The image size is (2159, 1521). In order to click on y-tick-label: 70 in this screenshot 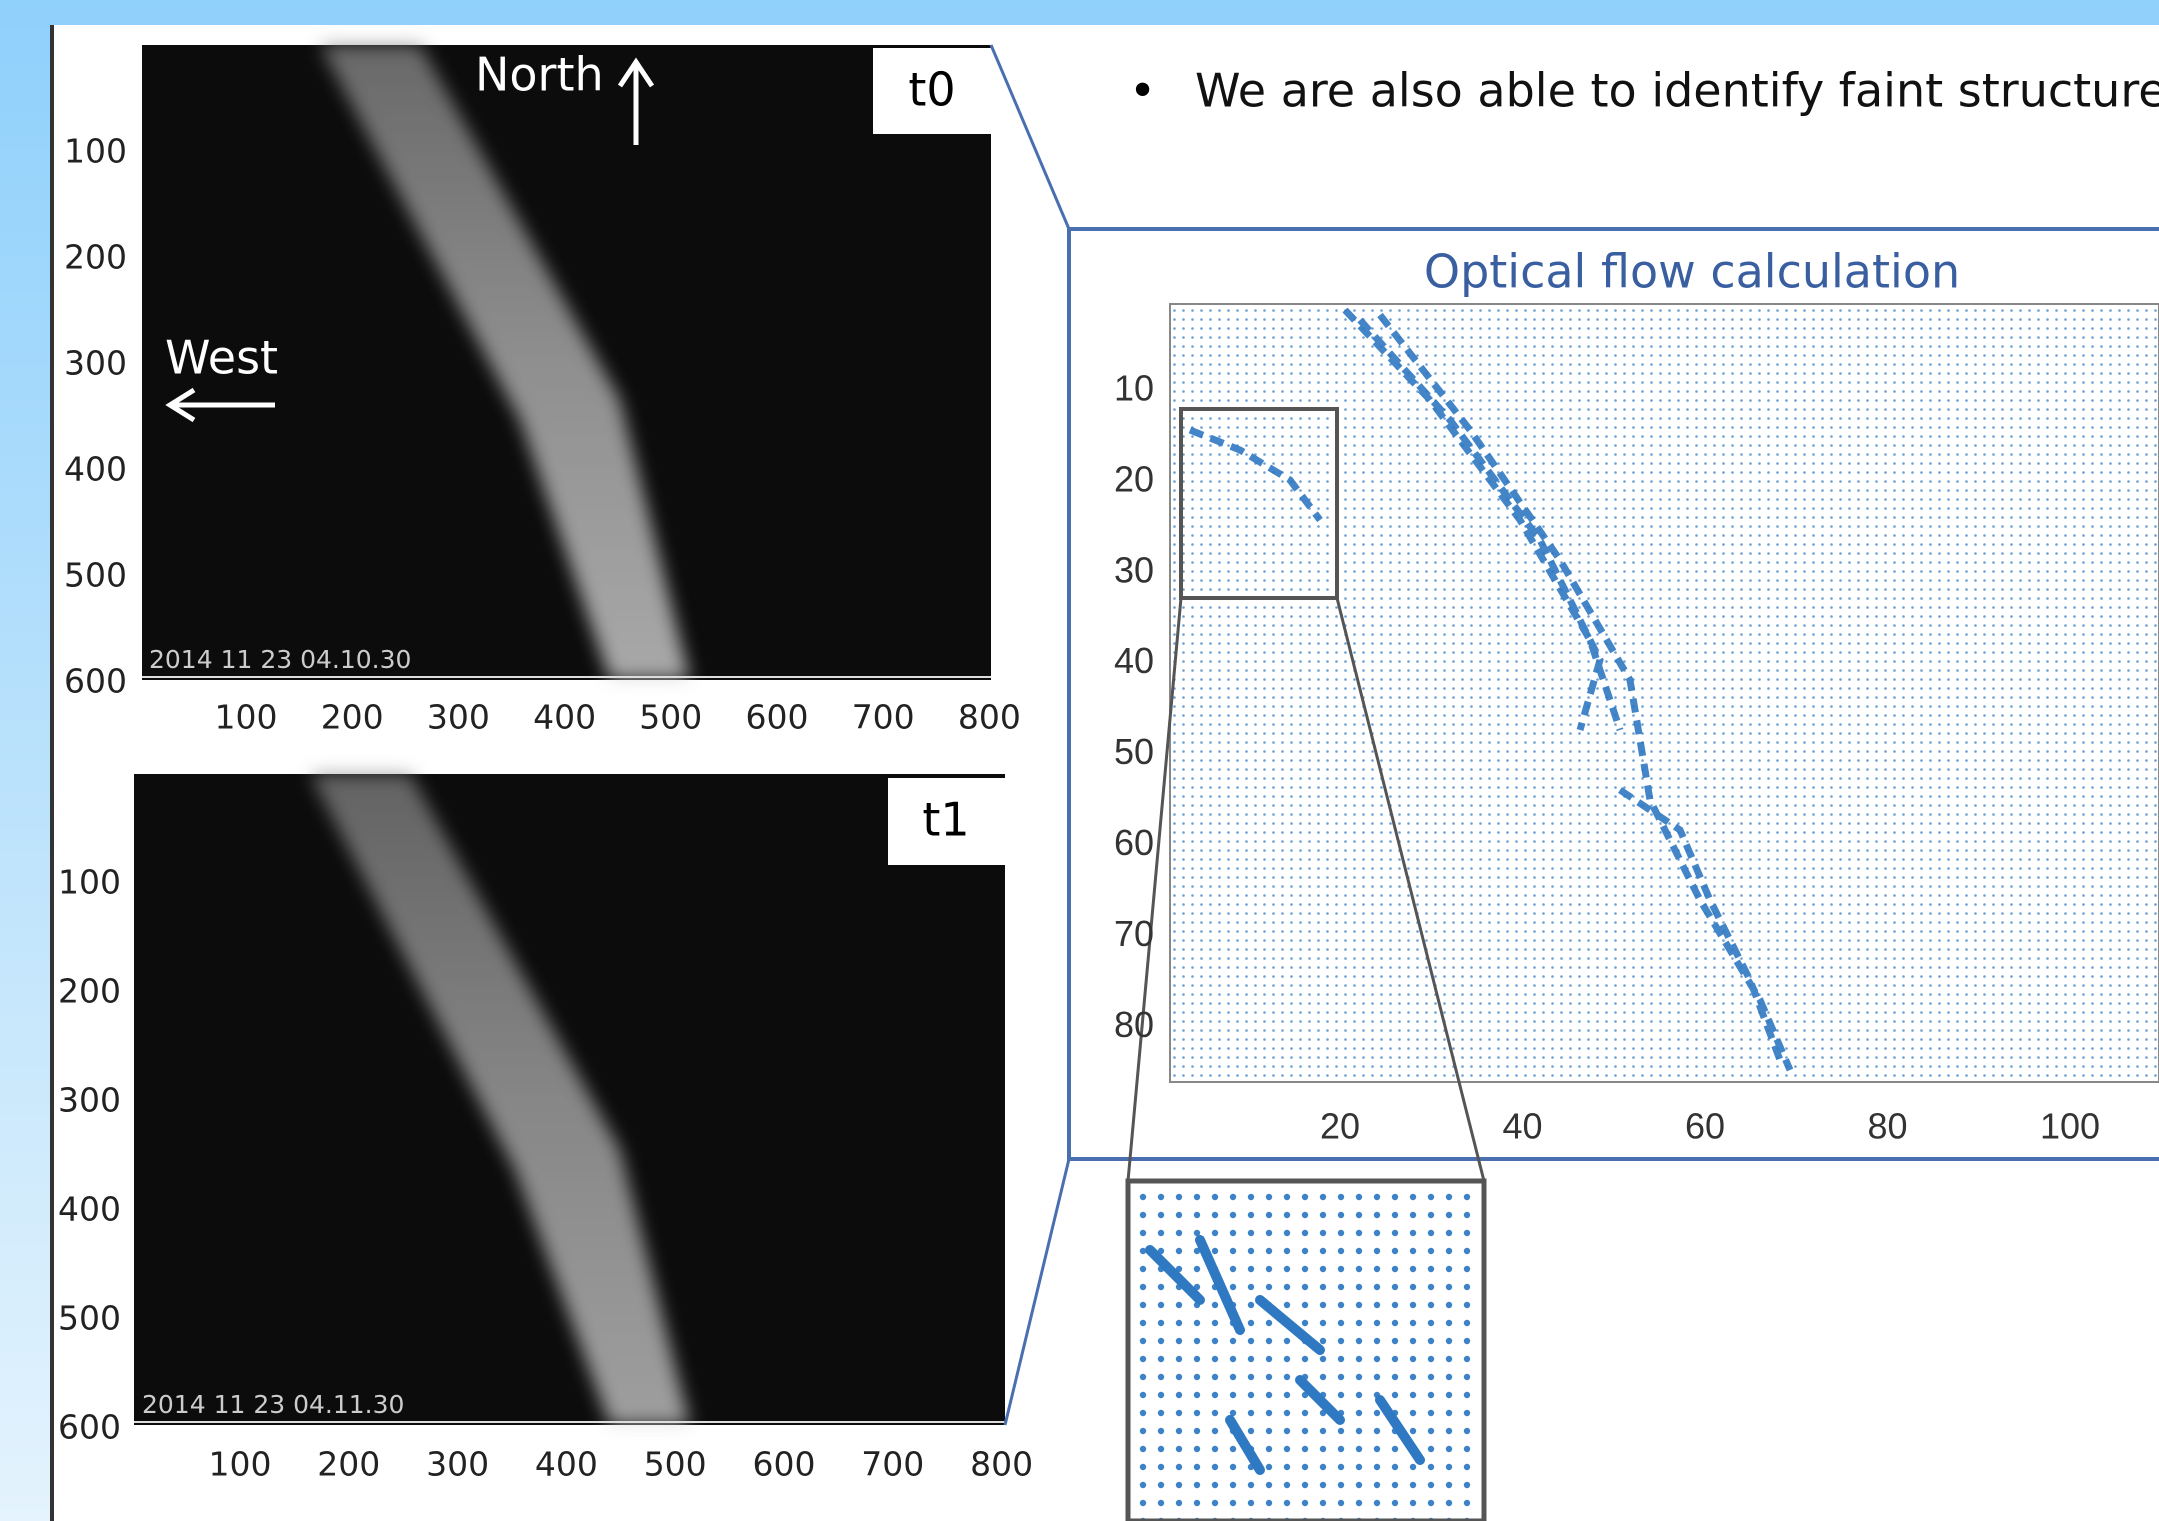, I will do `click(1134, 933)`.